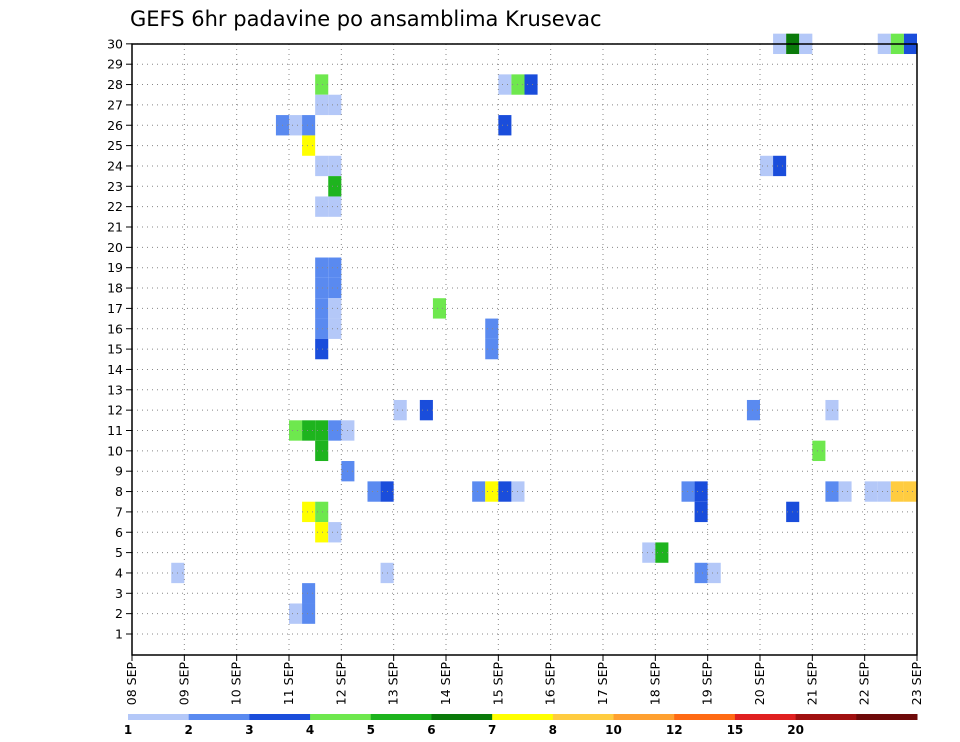  What do you see at coordinates (115, 247) in the screenshot?
I see `y-tick-label: 20` at bounding box center [115, 247].